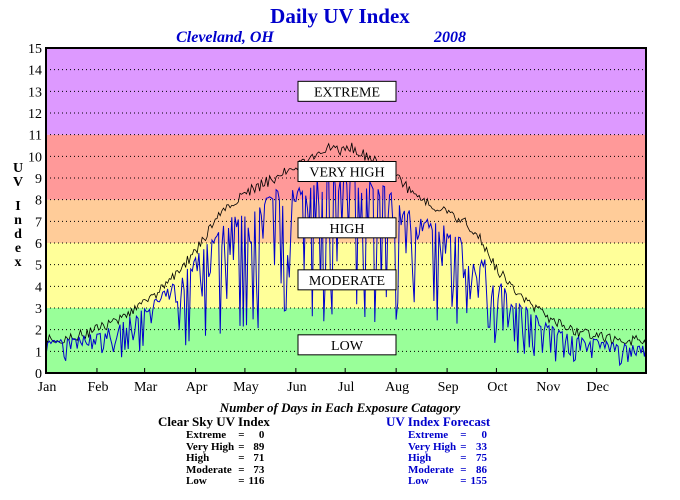  I want to click on chart-title: Daily UV Index, so click(340, 16).